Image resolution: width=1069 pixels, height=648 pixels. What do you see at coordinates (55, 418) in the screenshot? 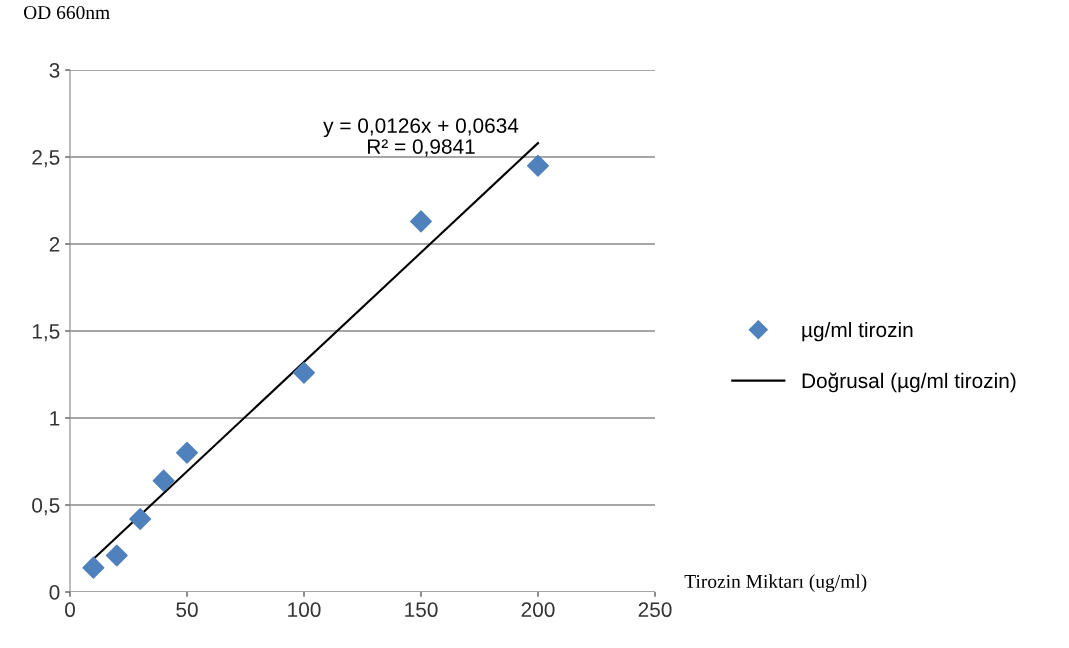
I see `y-tick-label: 1` at bounding box center [55, 418].